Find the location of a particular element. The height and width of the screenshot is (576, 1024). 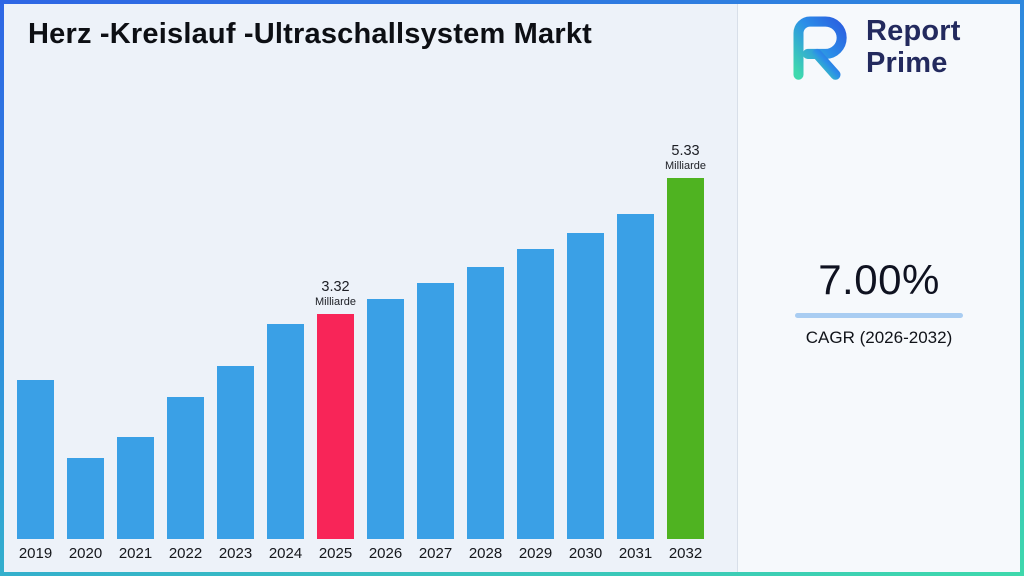

bar-2020 is located at coordinates (85, 498).